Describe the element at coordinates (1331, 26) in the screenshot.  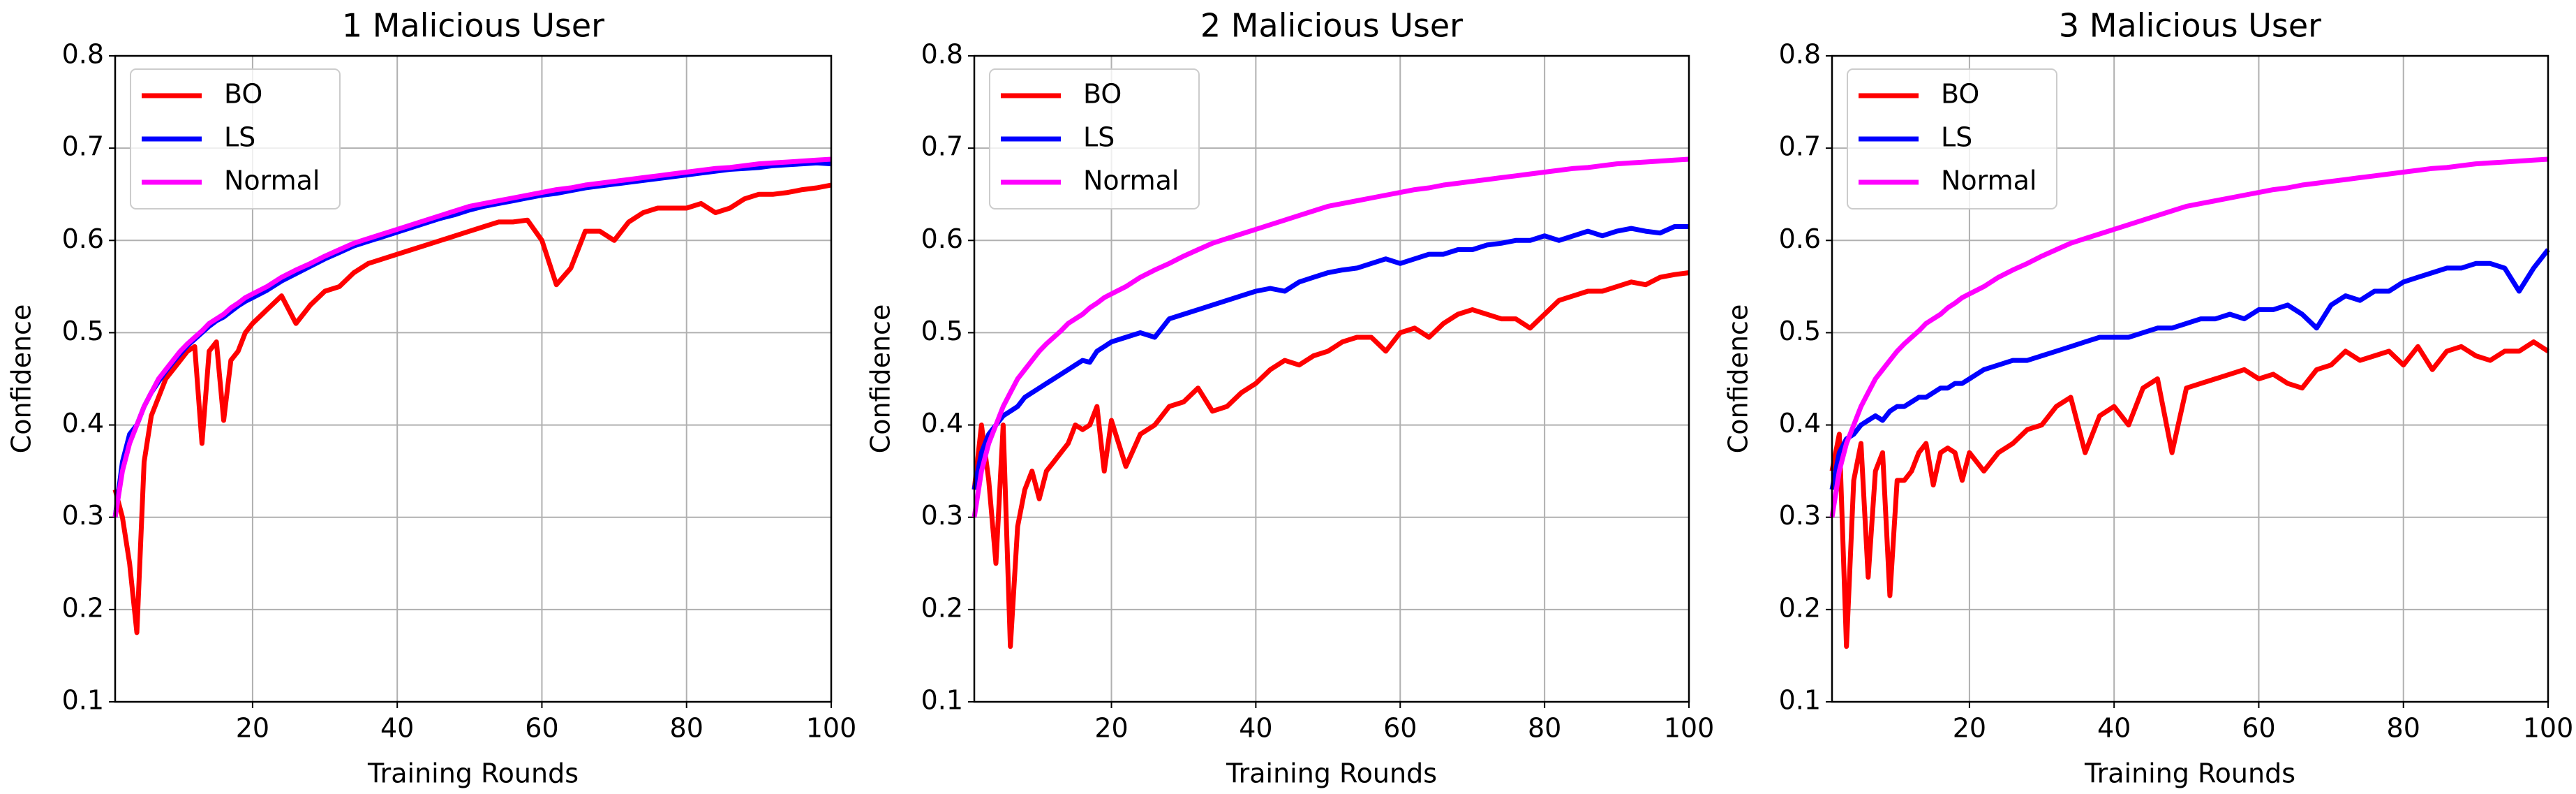
I see `chart-title: 2 Malicious User` at that location.